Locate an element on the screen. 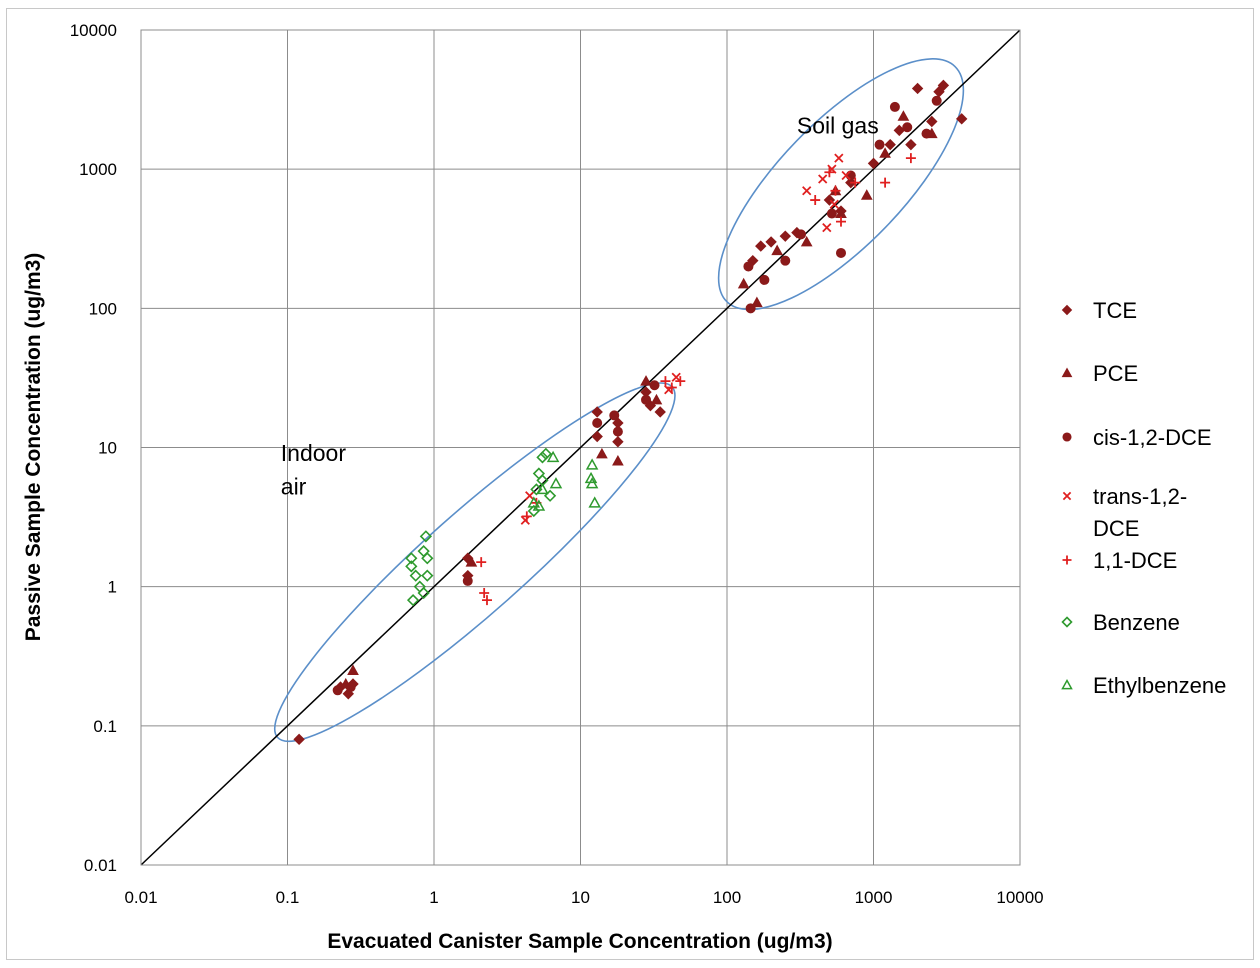 The height and width of the screenshot is (968, 1260). x-tick-labels: 0.01 0.1 1 10 100 1000 10000 is located at coordinates (583, 897).